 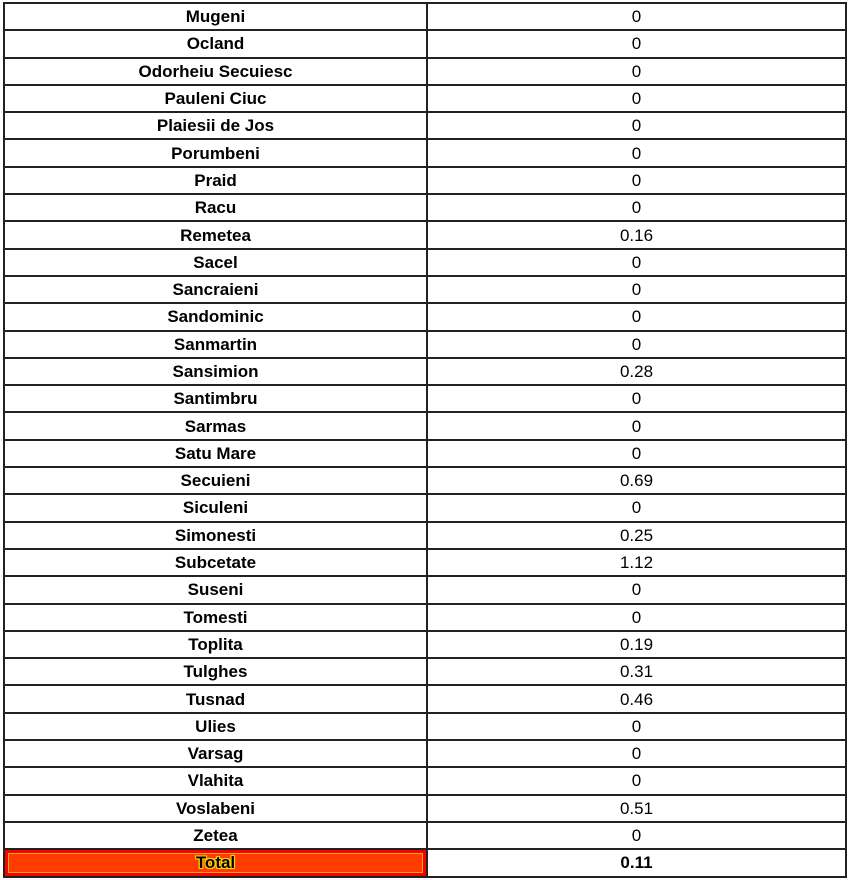 I want to click on table-row: Sandominic 0, so click(x=425, y=317).